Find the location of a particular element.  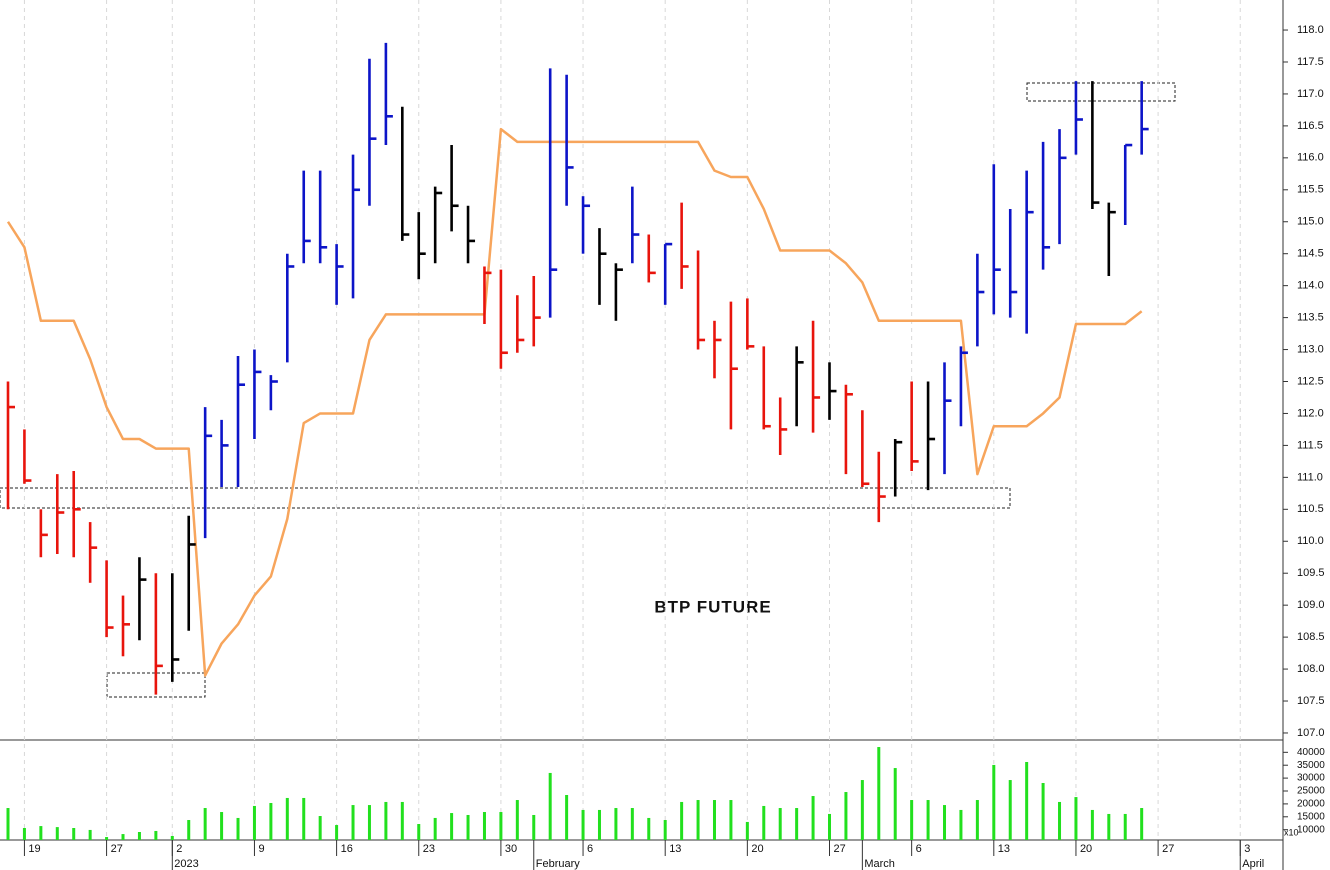

month-label: 2023 is located at coordinates (186, 864).